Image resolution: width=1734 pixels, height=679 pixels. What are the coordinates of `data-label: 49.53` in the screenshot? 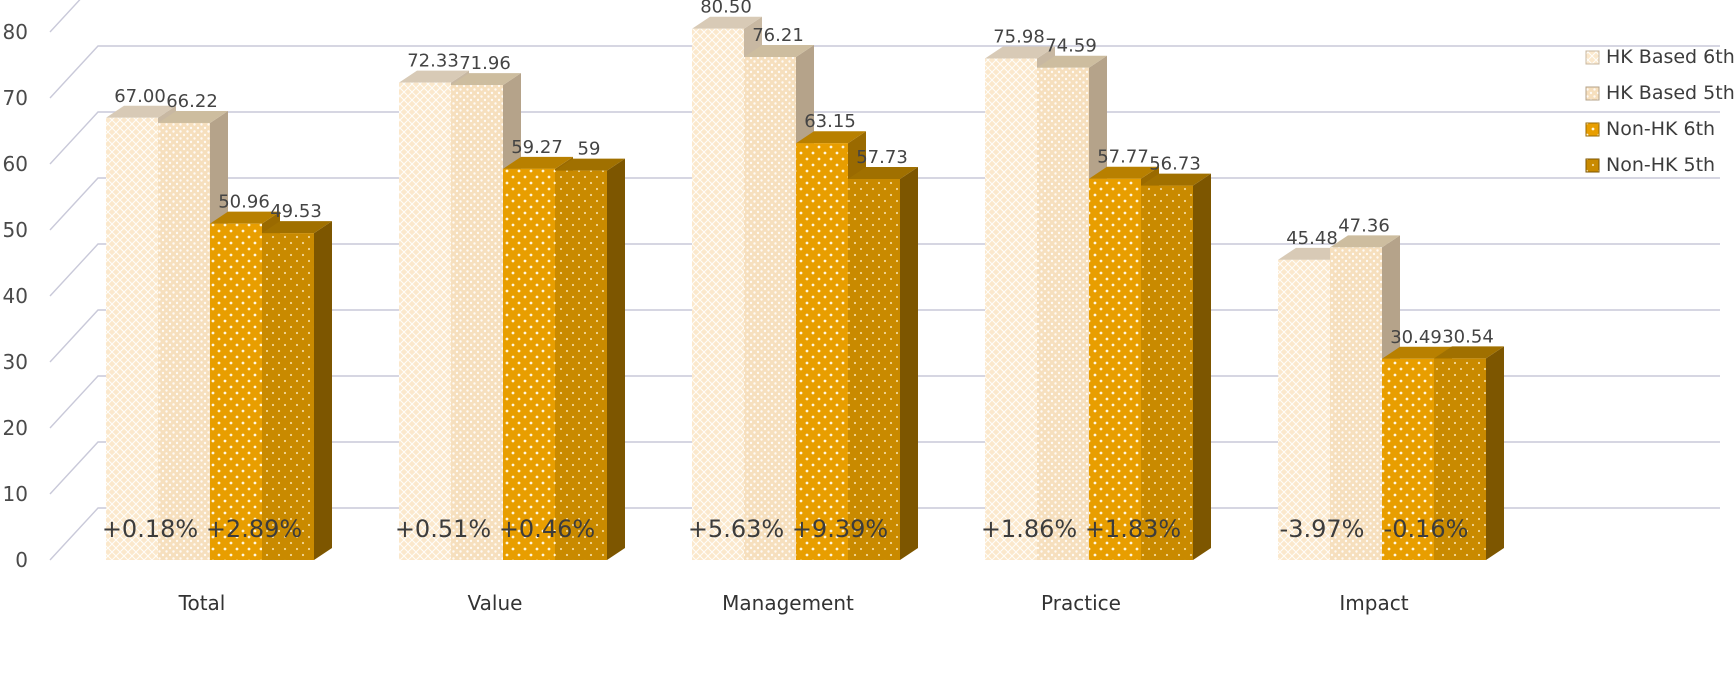 It's located at (296, 211).